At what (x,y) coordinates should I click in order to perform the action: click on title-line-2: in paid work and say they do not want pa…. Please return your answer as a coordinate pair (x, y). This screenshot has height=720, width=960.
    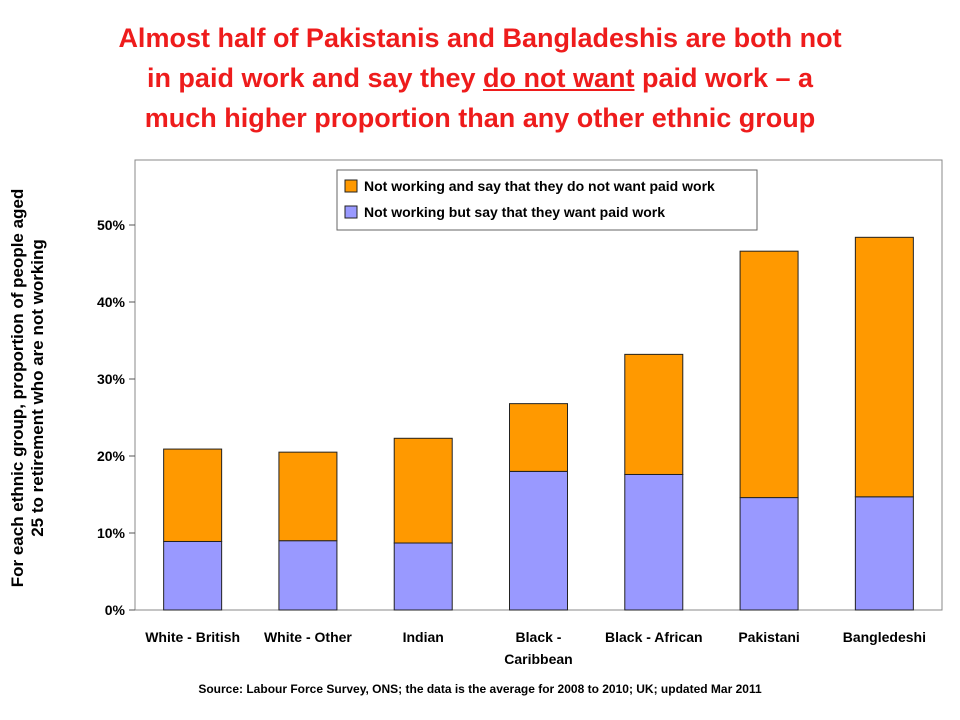
    Looking at the image, I should click on (480, 78).